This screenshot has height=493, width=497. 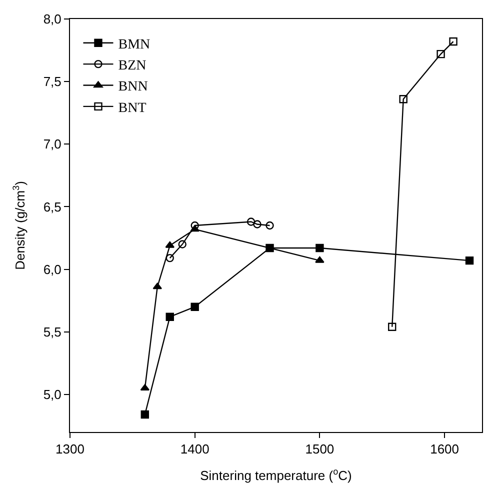 I want to click on x-axis-title: Sintering temperature ($^{o}$C), so click(x=276, y=475).